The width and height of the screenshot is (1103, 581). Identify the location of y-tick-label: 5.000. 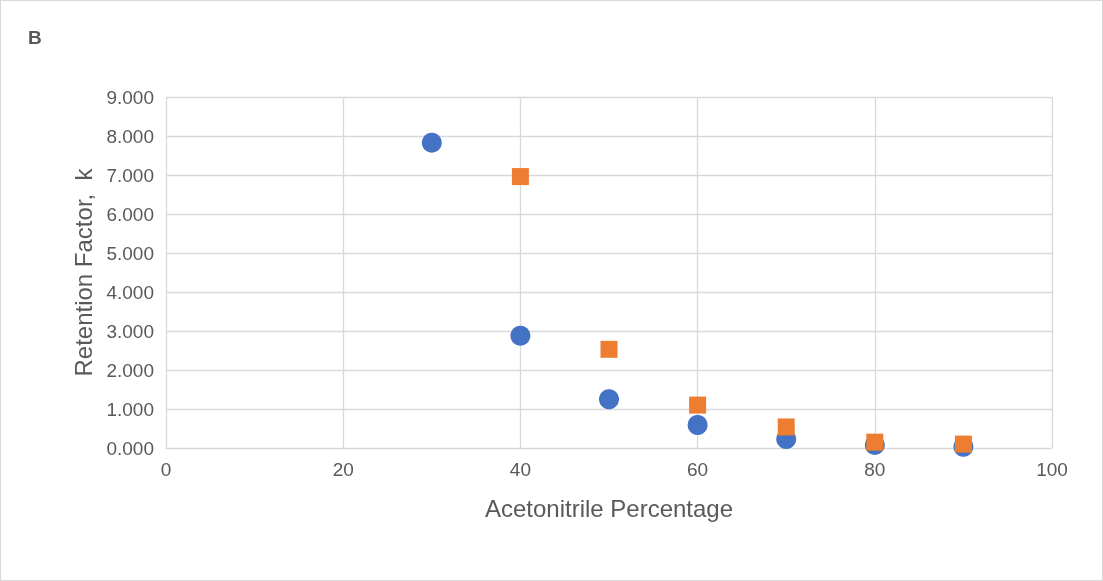
(130, 253).